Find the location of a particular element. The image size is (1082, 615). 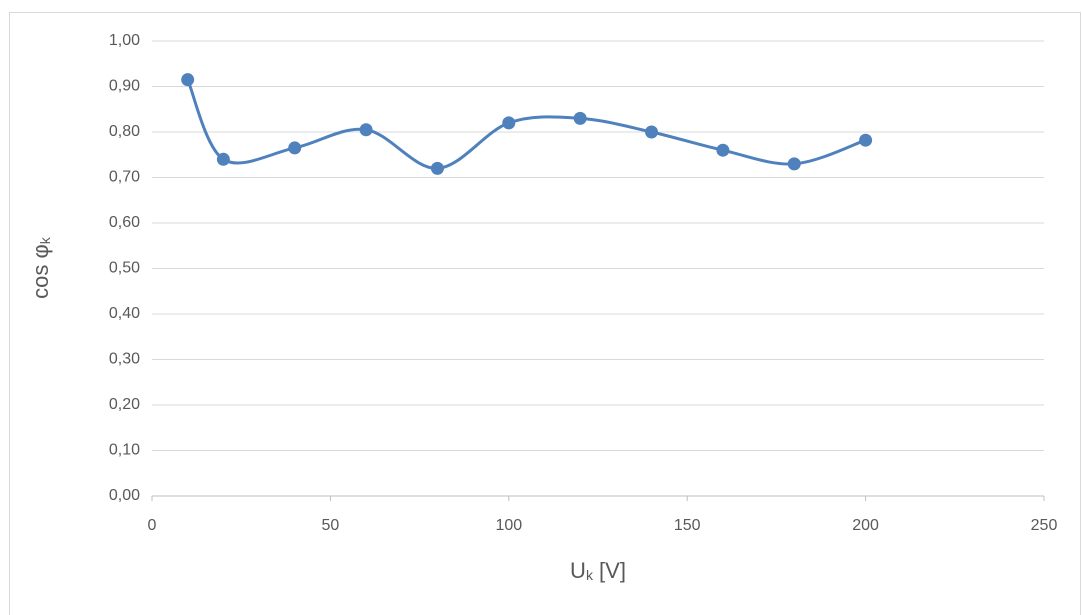

y-tick-label: 0,50 is located at coordinates (124, 268).